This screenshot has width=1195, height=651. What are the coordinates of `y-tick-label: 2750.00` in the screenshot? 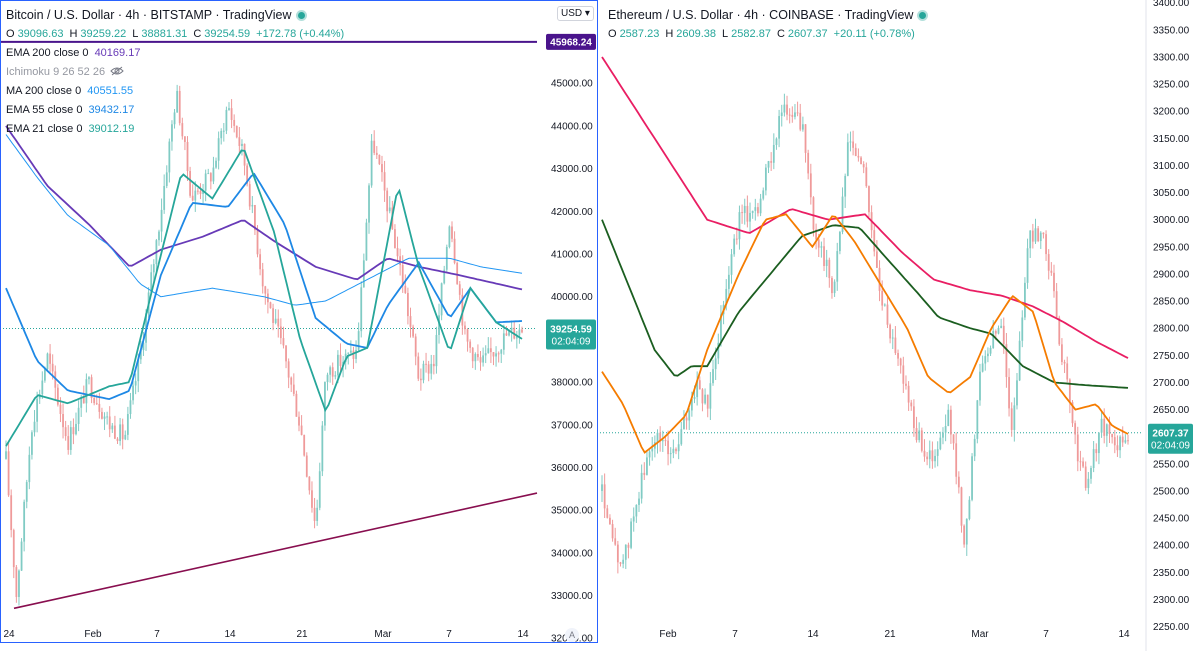 It's located at (1171, 356).